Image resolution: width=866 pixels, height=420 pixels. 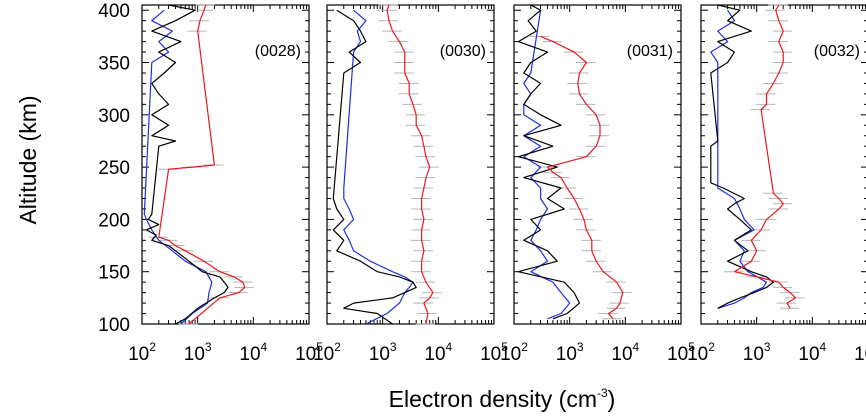 I want to click on panel-label: (0030), so click(x=463, y=51).